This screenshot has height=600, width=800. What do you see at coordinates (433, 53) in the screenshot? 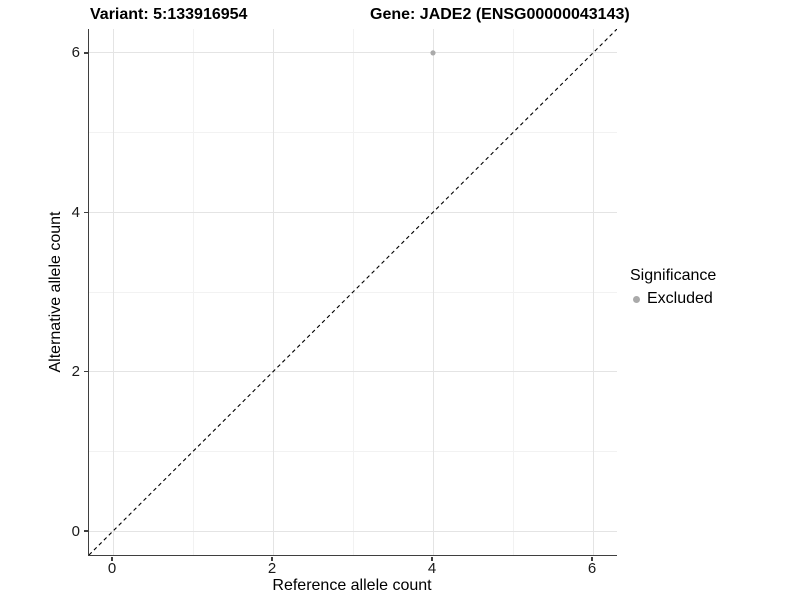
I see `data-point-excluded` at bounding box center [433, 53].